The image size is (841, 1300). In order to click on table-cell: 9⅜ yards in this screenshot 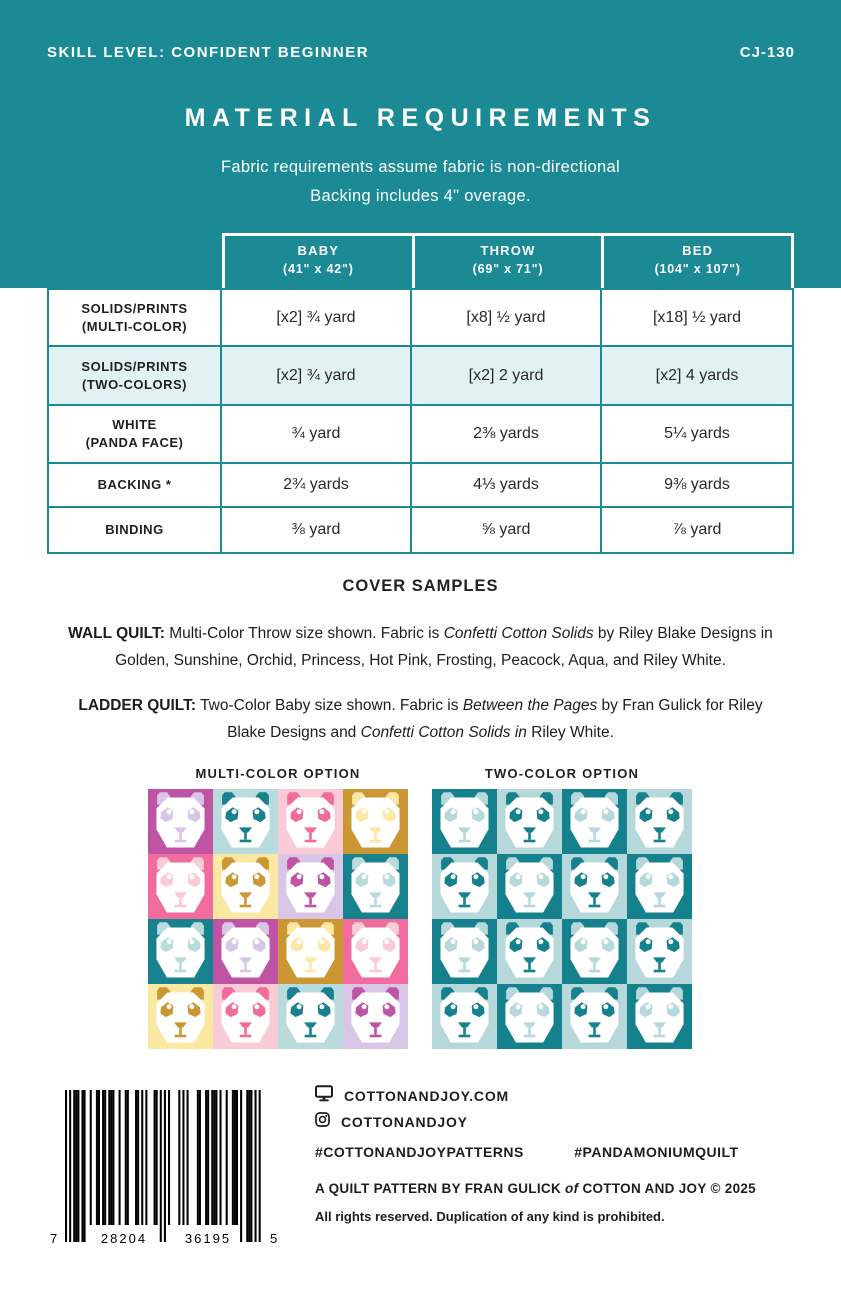, I will do `click(697, 486)`.